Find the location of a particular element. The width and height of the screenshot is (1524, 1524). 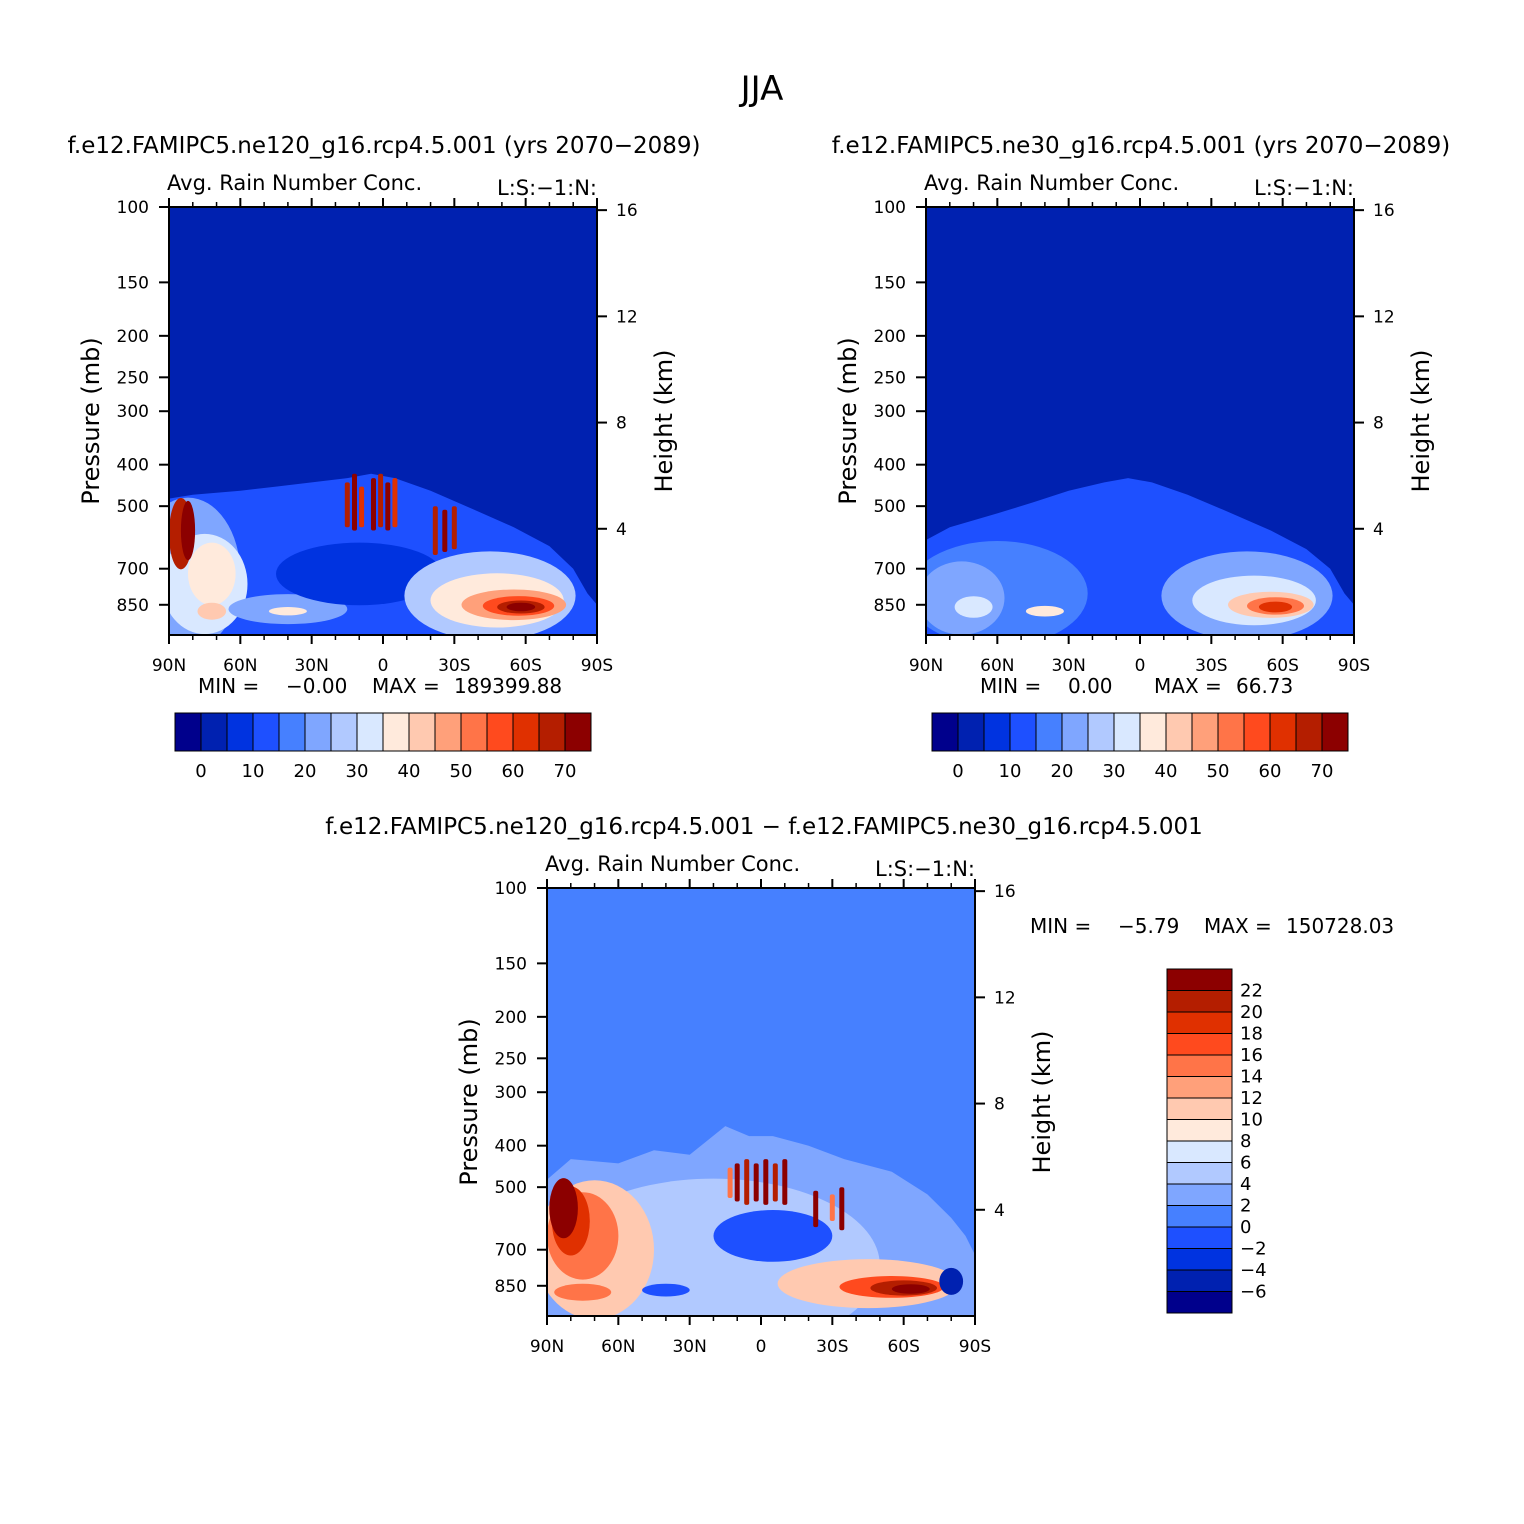

x-tick-label: 30N is located at coordinates (689, 1347).